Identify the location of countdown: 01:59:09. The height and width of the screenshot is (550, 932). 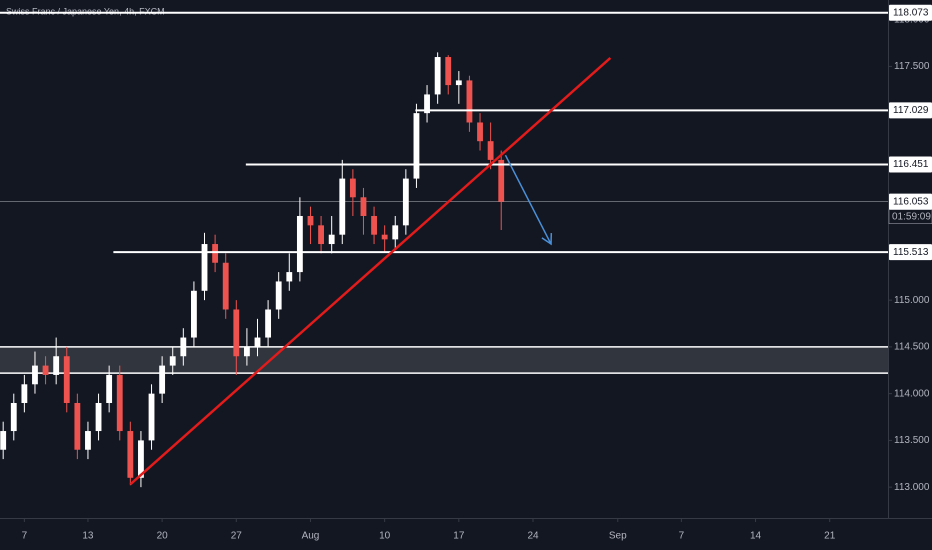
(911, 216).